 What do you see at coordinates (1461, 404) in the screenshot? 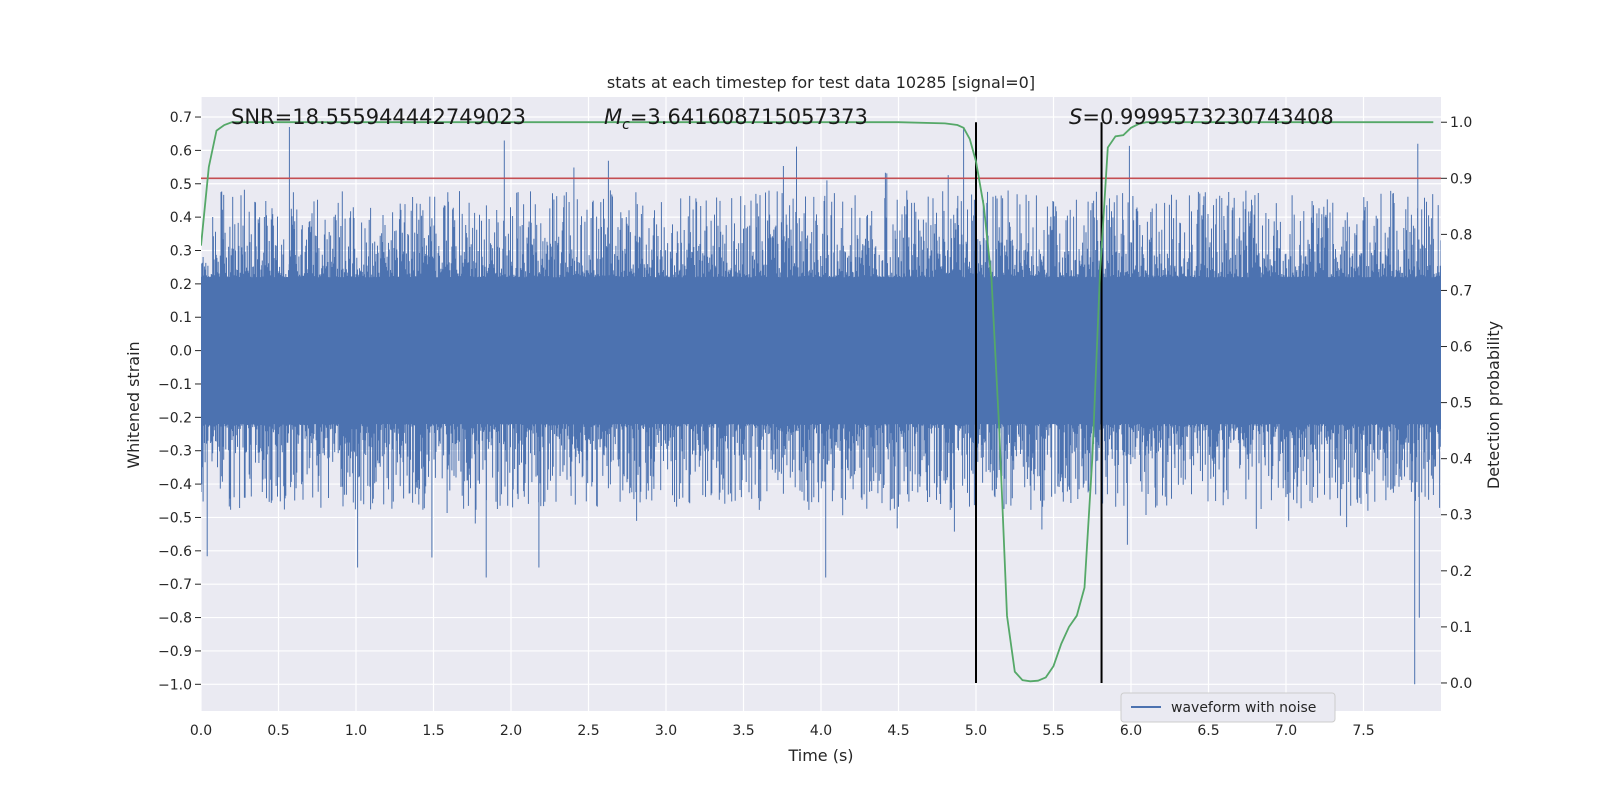
I see `y2-tick-label: 0.5` at bounding box center [1461, 404].